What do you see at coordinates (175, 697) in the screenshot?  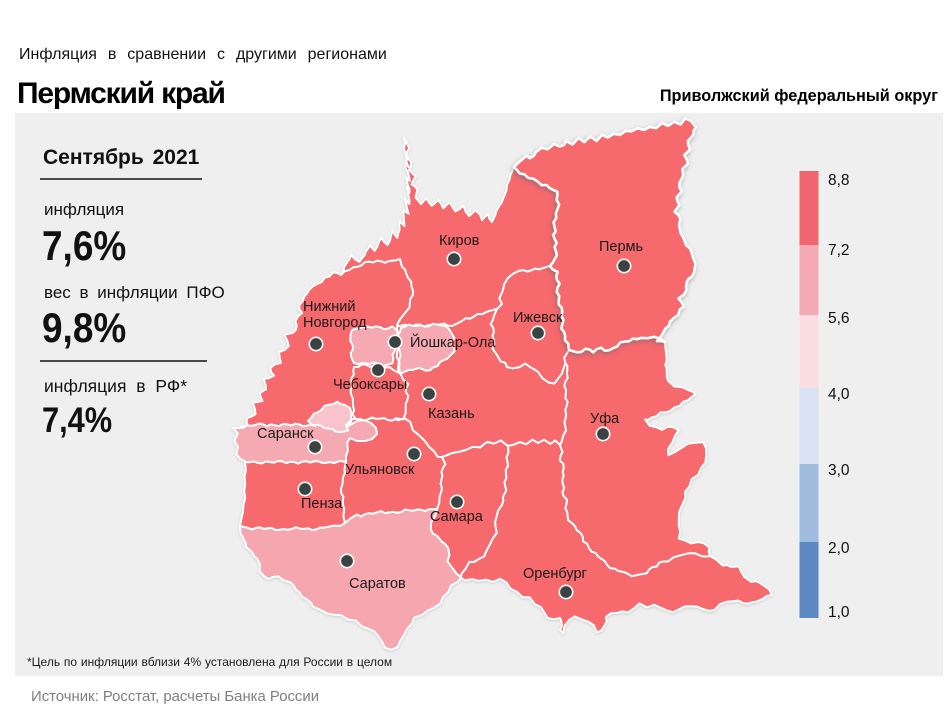 I see `svg-text:Источник: Росстат, расчеты Бан: Источник: Росстат, расчеты Банка России` at bounding box center [175, 697].